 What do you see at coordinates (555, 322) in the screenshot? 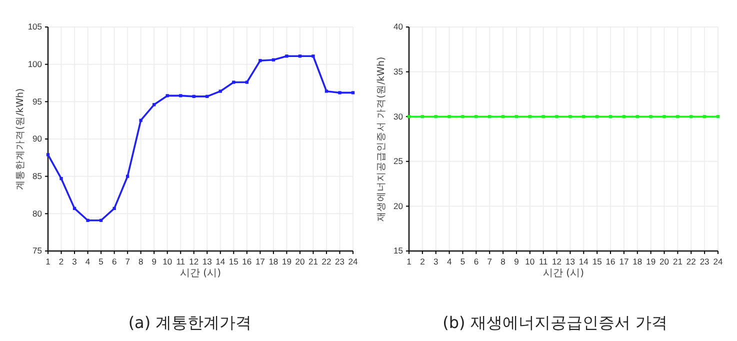
I see `text: (b) 재생에너지공급인증서 가격` at bounding box center [555, 322].